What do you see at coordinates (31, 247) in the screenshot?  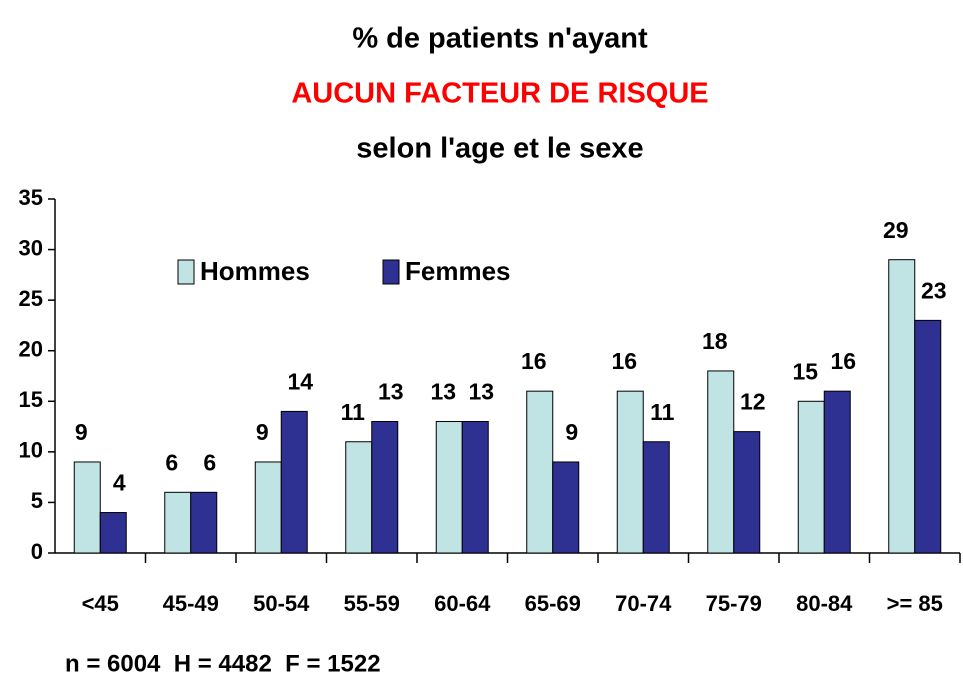 I see `y-tick-label: 30` at bounding box center [31, 247].